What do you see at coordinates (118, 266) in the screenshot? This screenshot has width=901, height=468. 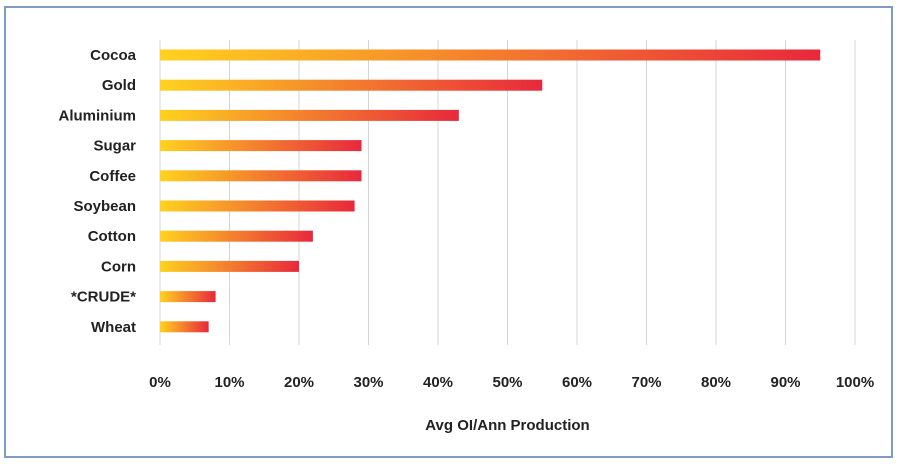 I see `category-label: Corn` at bounding box center [118, 266].